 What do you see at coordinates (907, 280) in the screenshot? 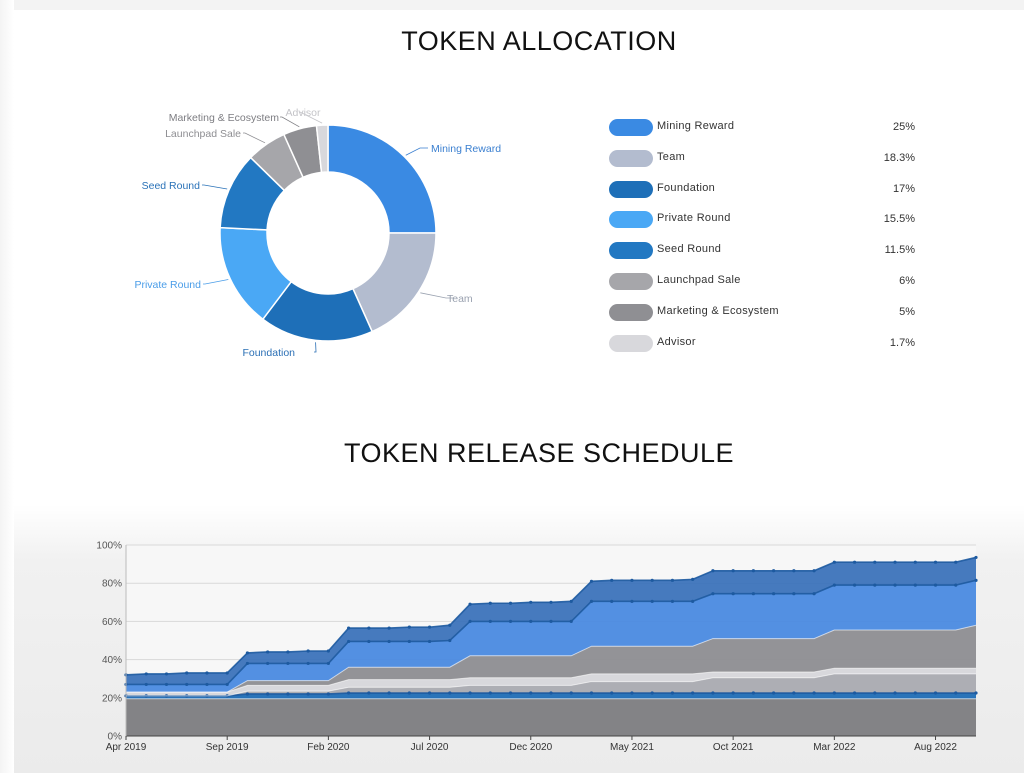
I see `legend-value: 6%` at bounding box center [907, 280].